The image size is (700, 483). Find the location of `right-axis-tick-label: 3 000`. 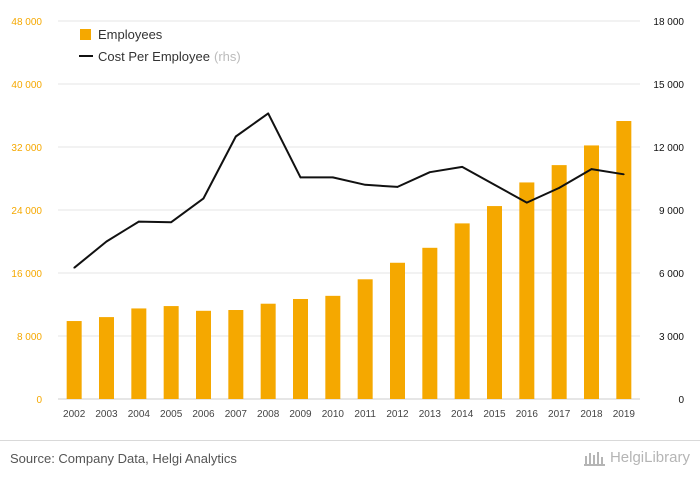

right-axis-tick-label: 3 000 is located at coordinates (671, 337).